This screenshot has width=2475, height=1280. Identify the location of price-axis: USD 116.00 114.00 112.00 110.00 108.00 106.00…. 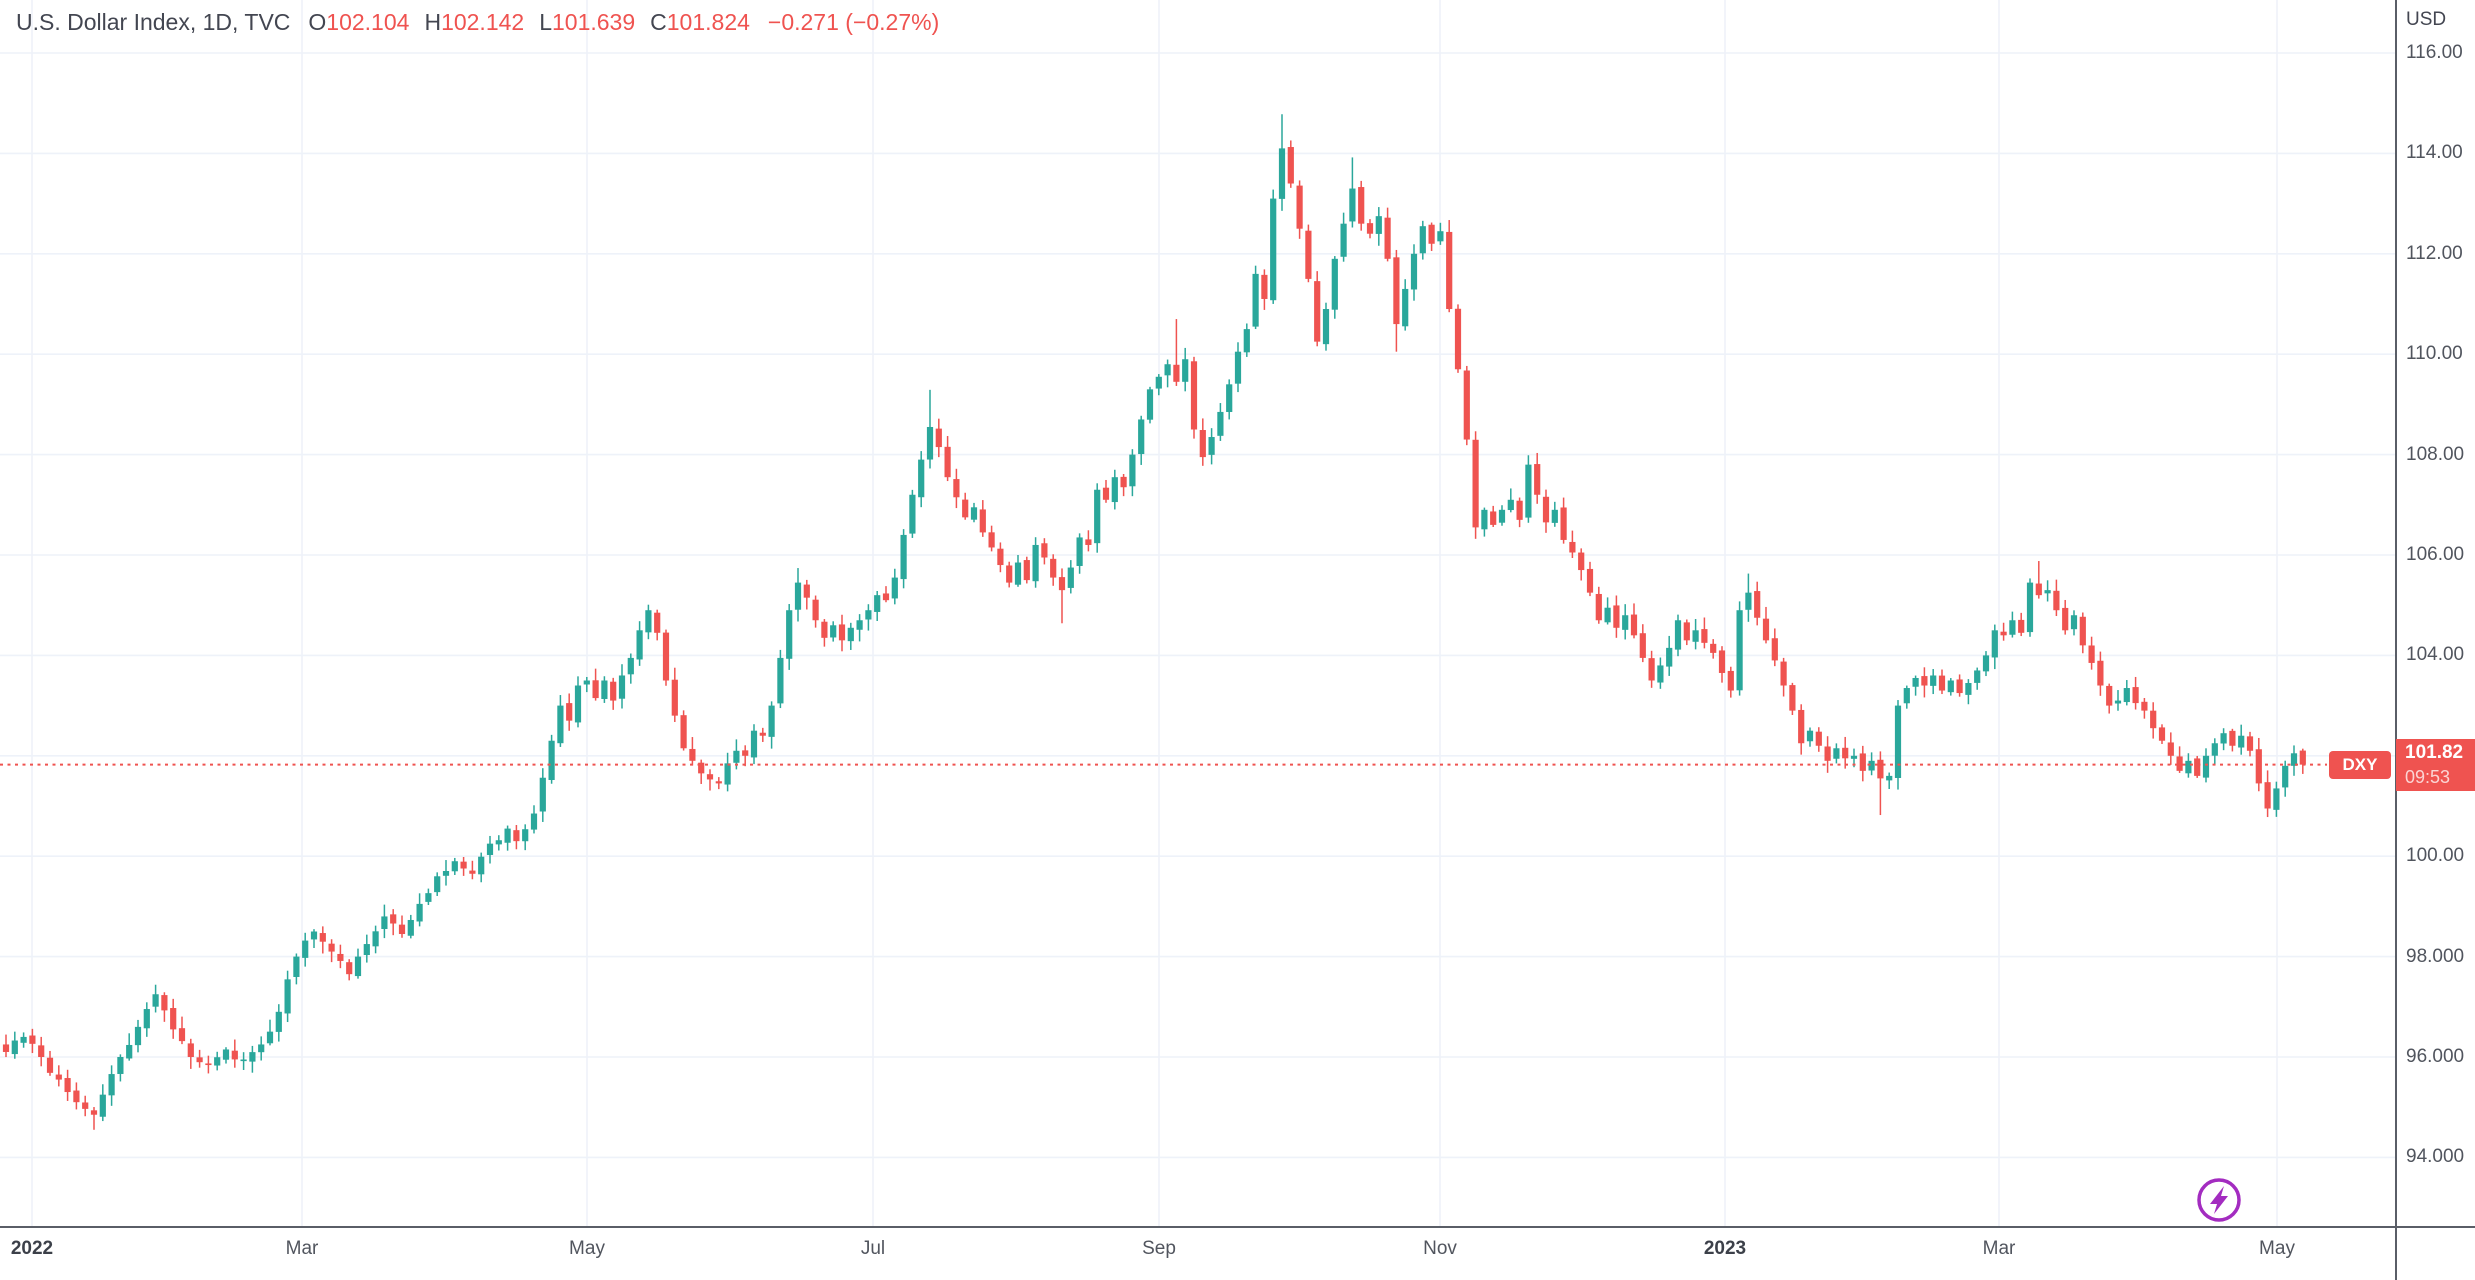
(2436, 640).